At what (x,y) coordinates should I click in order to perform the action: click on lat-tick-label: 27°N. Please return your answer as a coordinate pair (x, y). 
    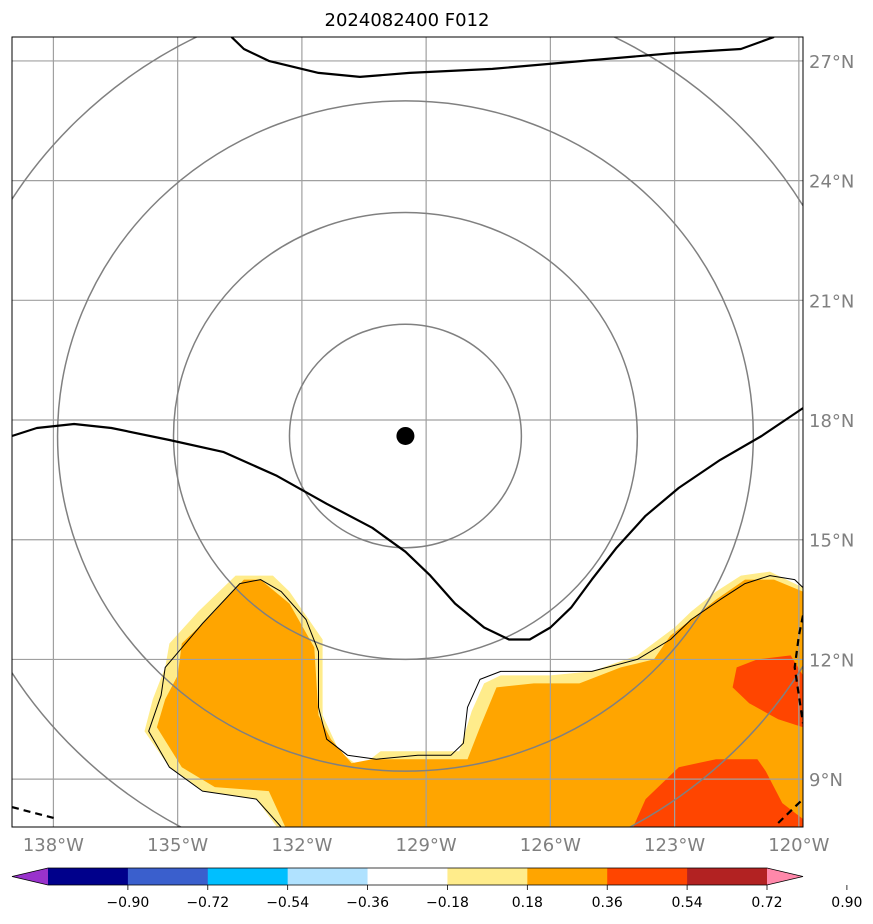
    Looking at the image, I should click on (831, 62).